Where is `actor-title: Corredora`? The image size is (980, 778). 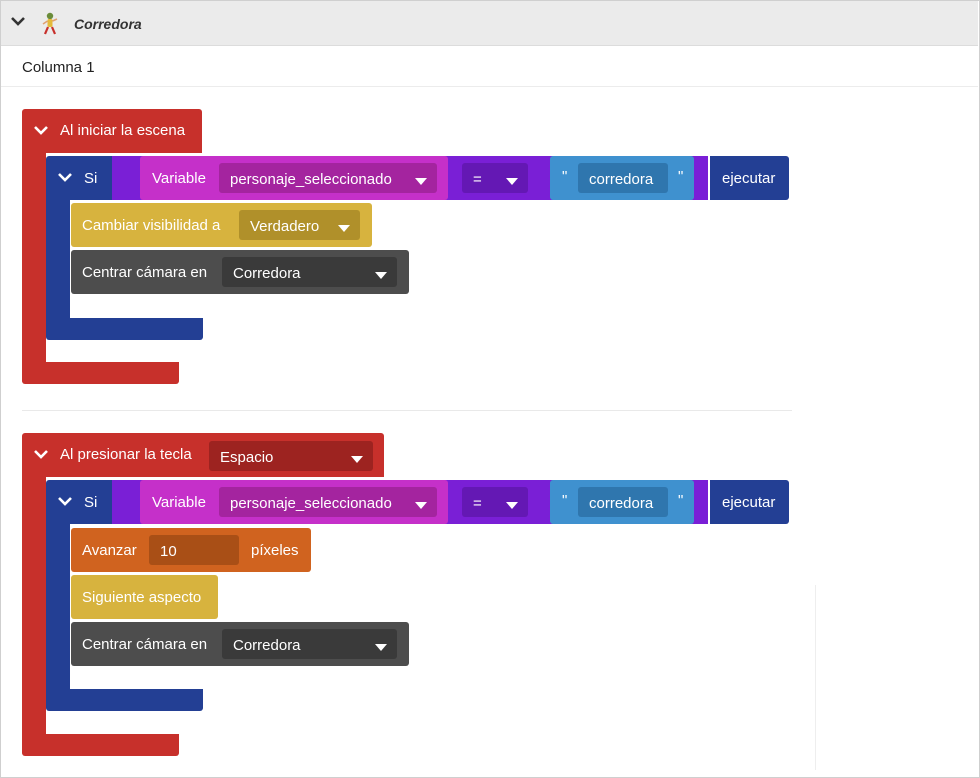 actor-title: Corredora is located at coordinates (108, 24).